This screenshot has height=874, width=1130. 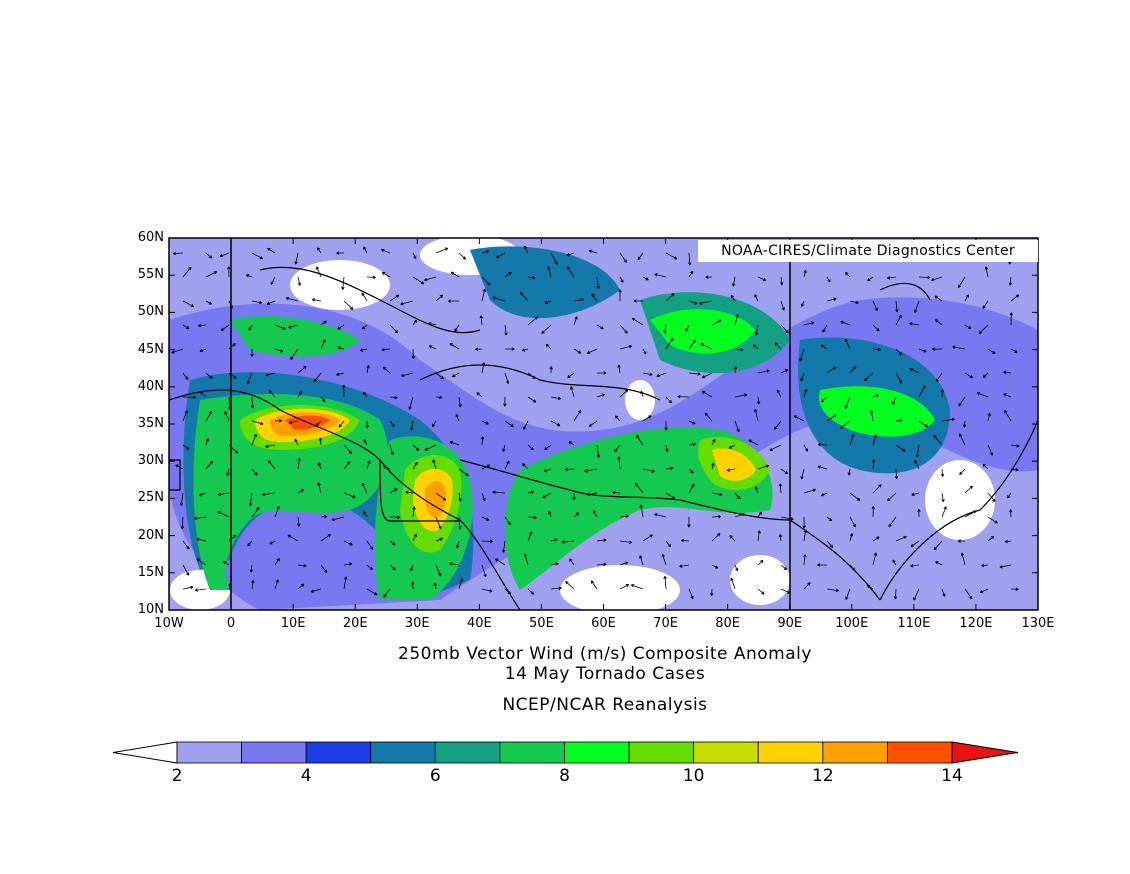 What do you see at coordinates (976, 623) in the screenshot?
I see `lon-tick-label: 120E` at bounding box center [976, 623].